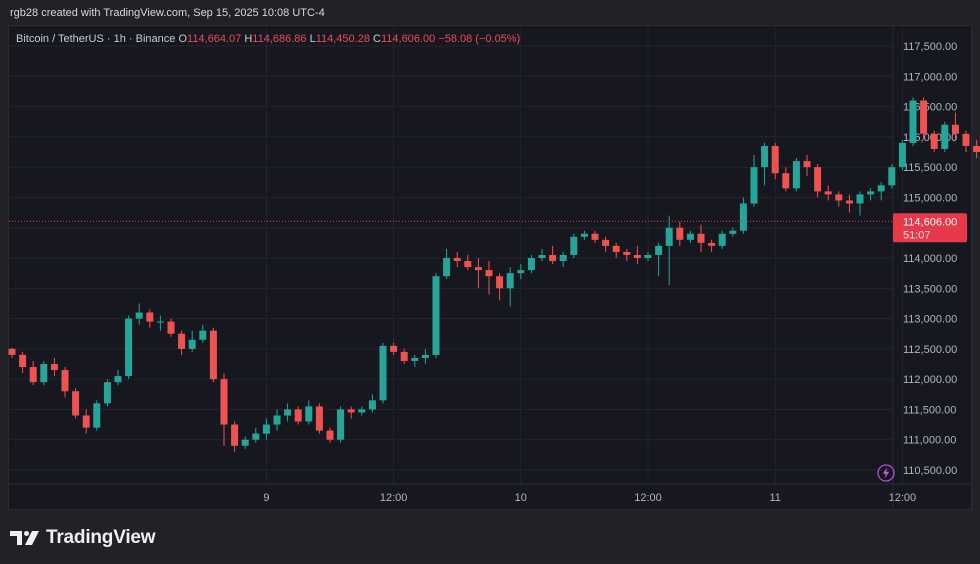 The image size is (980, 564). What do you see at coordinates (248, 39) in the screenshot?
I see `high-label: H` at bounding box center [248, 39].